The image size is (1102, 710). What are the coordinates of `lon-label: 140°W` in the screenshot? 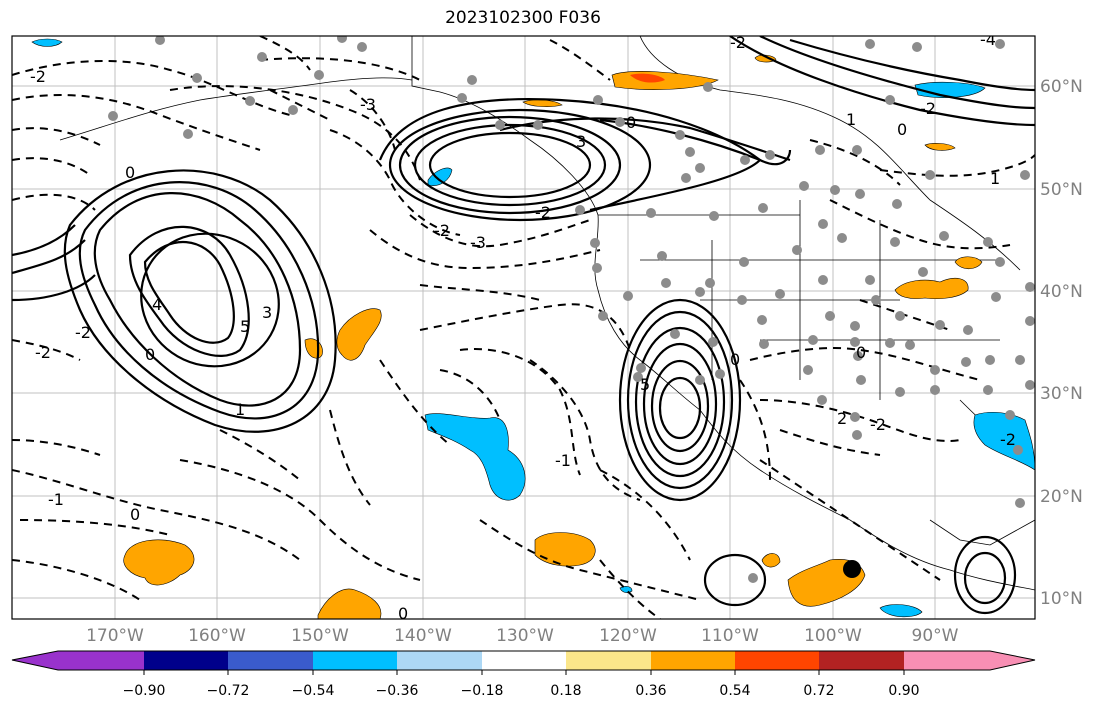 It's located at (423, 636).